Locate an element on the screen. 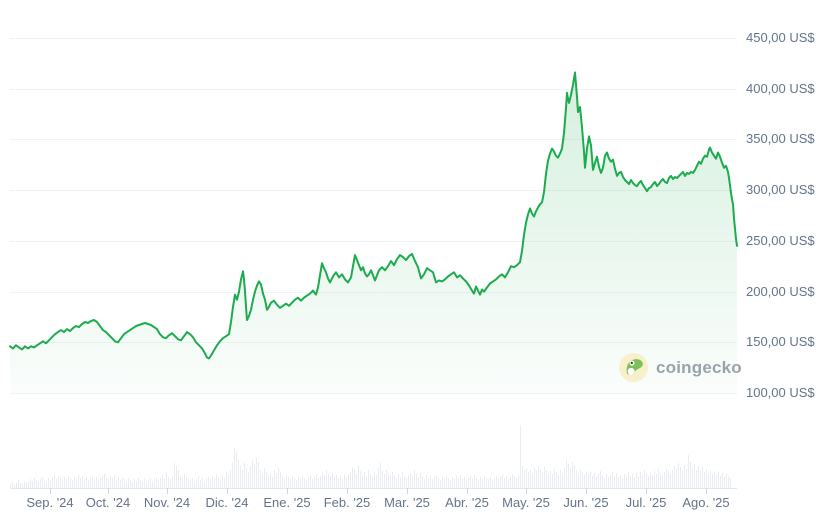 This screenshot has height=518, width=837. y-axis-label: 250,00 US$ is located at coordinates (780, 240).